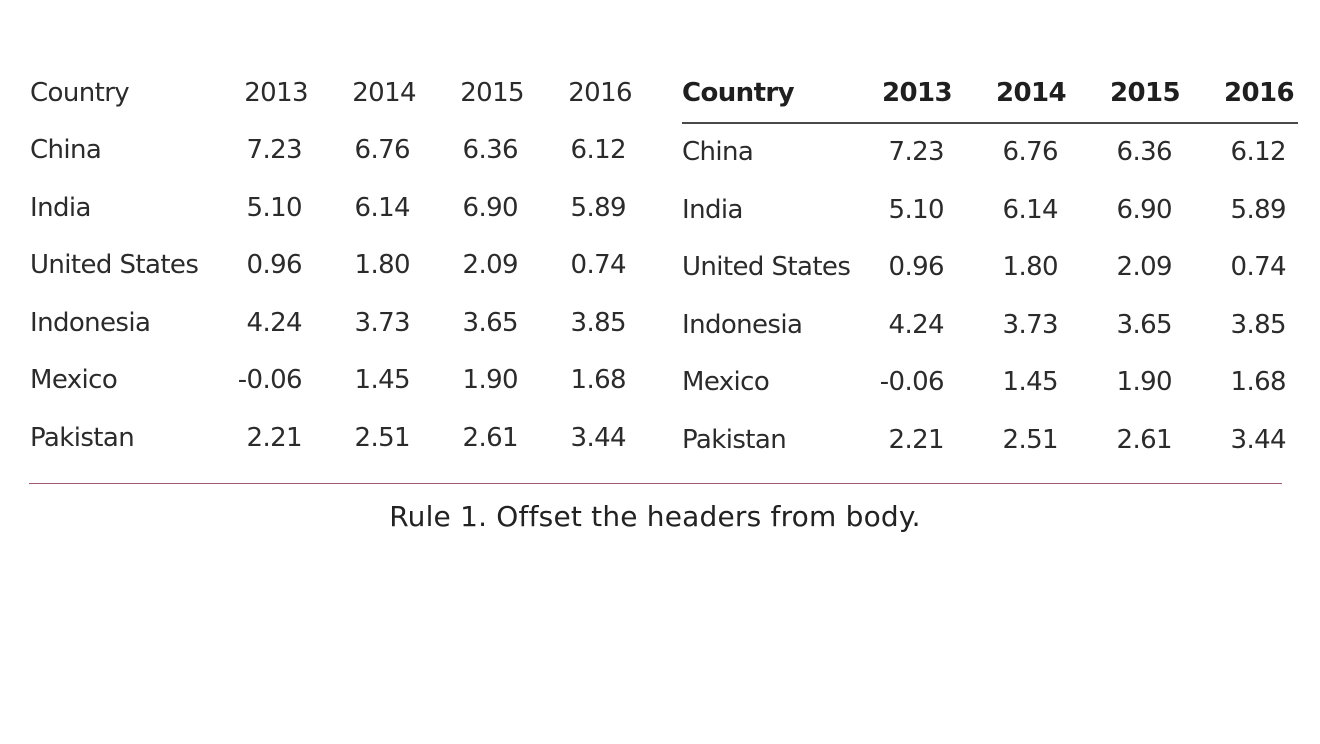 The image size is (1320, 744). Describe the element at coordinates (655, 483) in the screenshot. I see `separator-line` at that location.